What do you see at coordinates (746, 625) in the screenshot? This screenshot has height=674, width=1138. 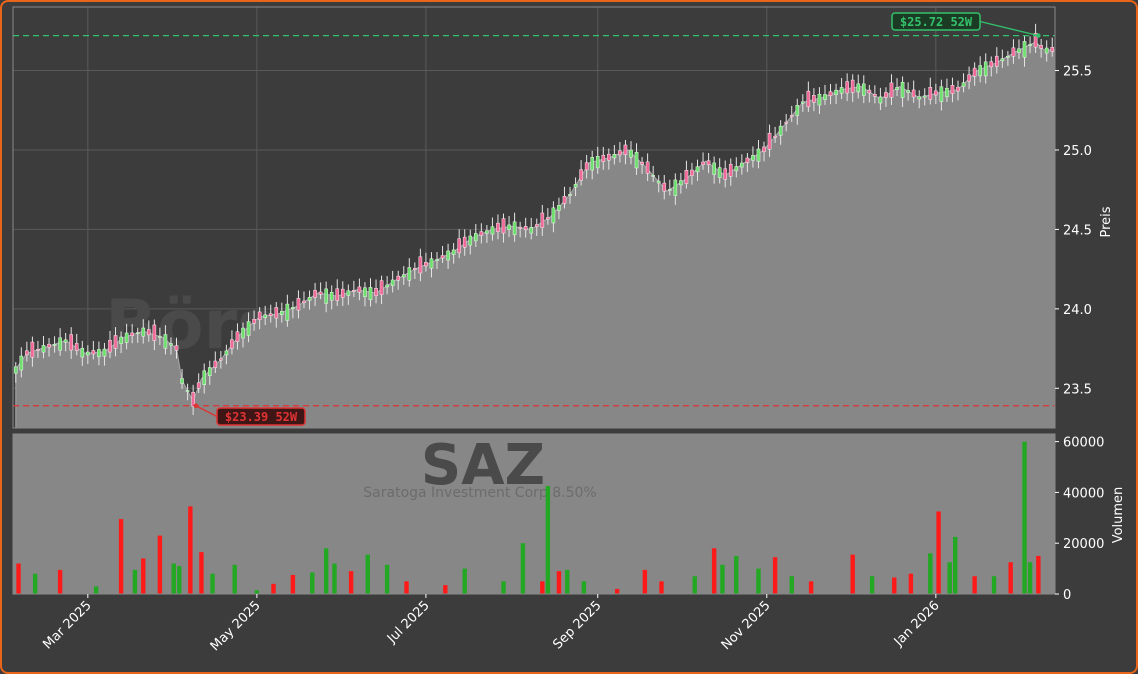 I see `x-tick-label-4: Nov 2025` at bounding box center [746, 625].